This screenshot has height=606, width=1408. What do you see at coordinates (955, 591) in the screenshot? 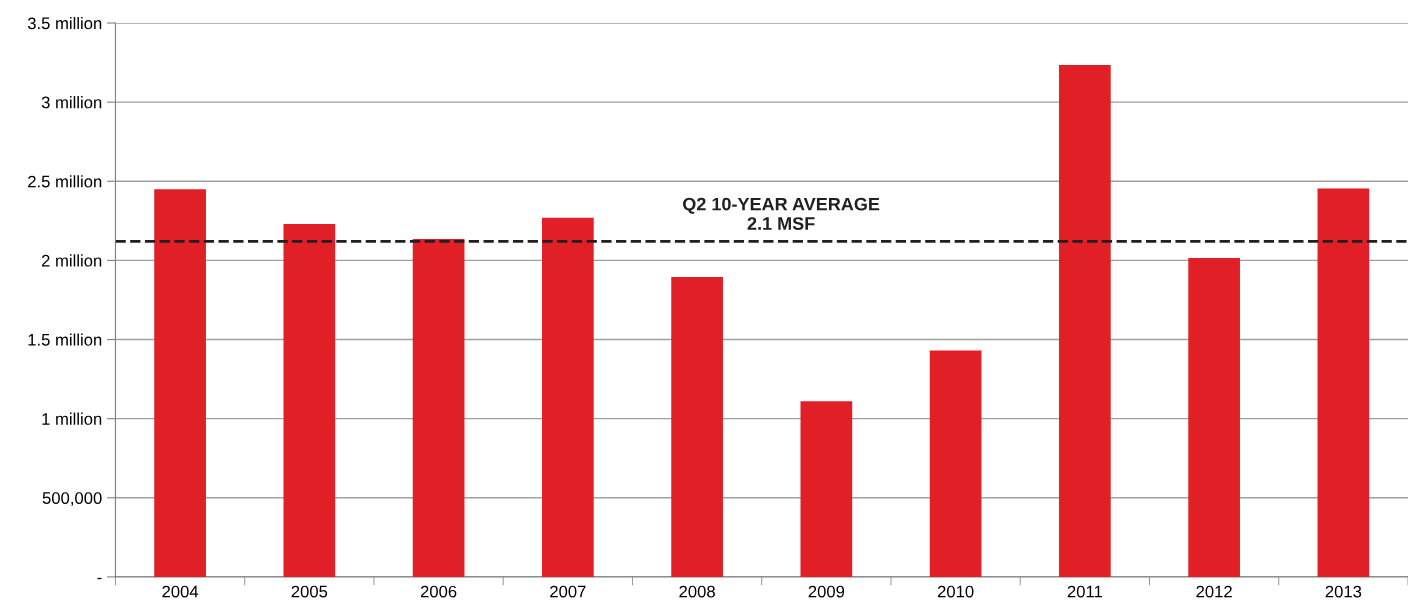
I see `x-tick-label: 2010` at bounding box center [955, 591].